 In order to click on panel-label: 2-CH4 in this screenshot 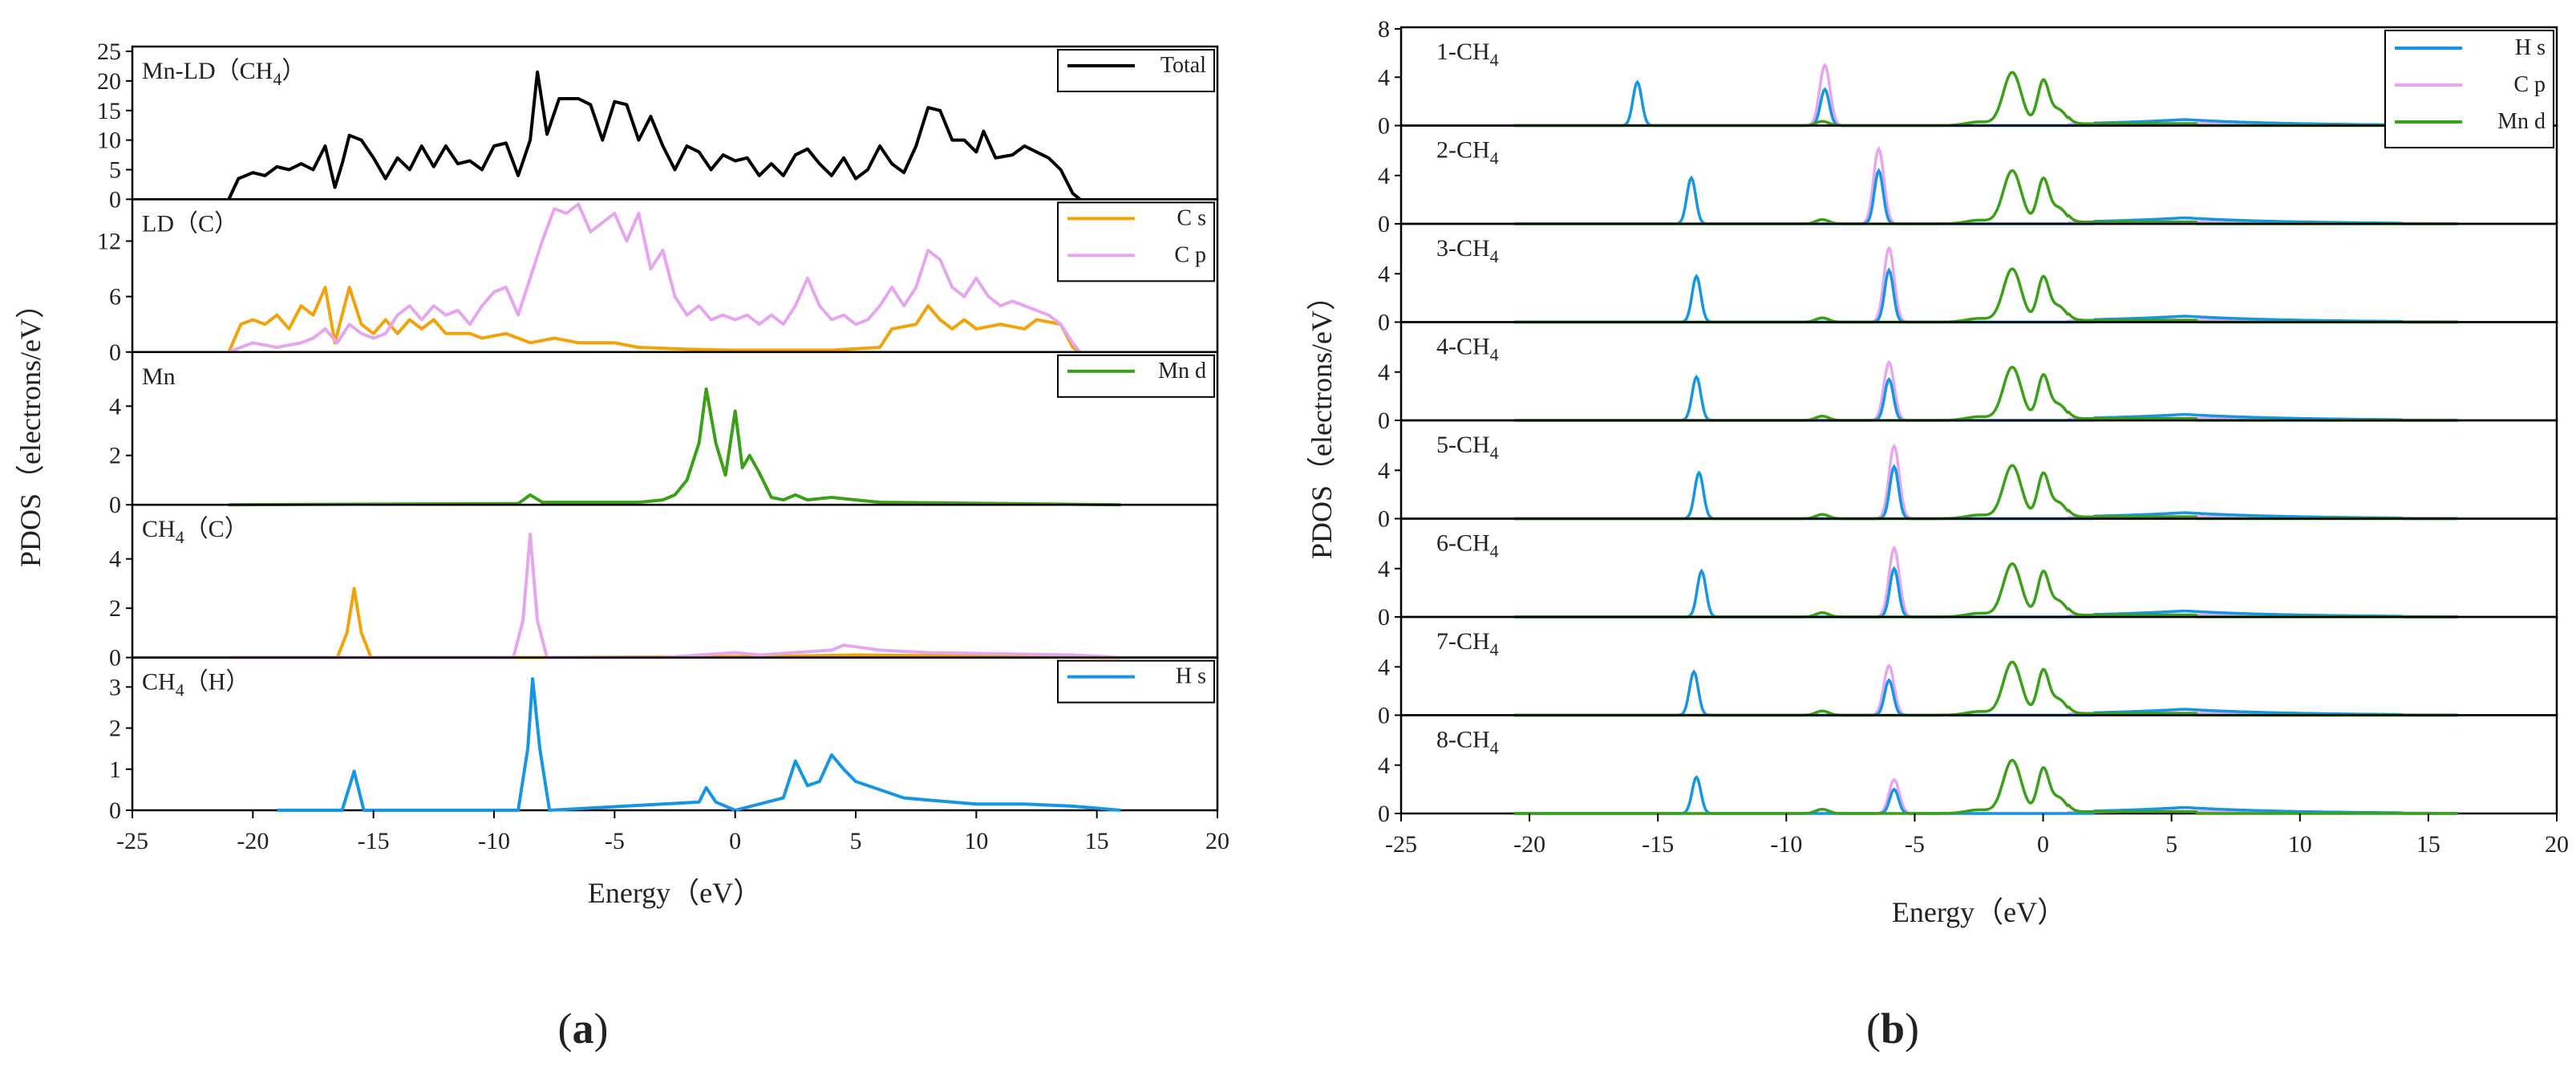, I will do `click(1467, 152)`.